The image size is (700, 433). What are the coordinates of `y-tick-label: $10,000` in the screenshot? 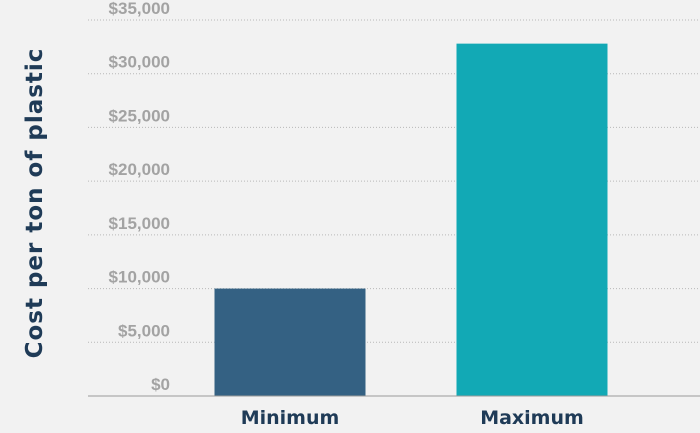 It's located at (139, 277).